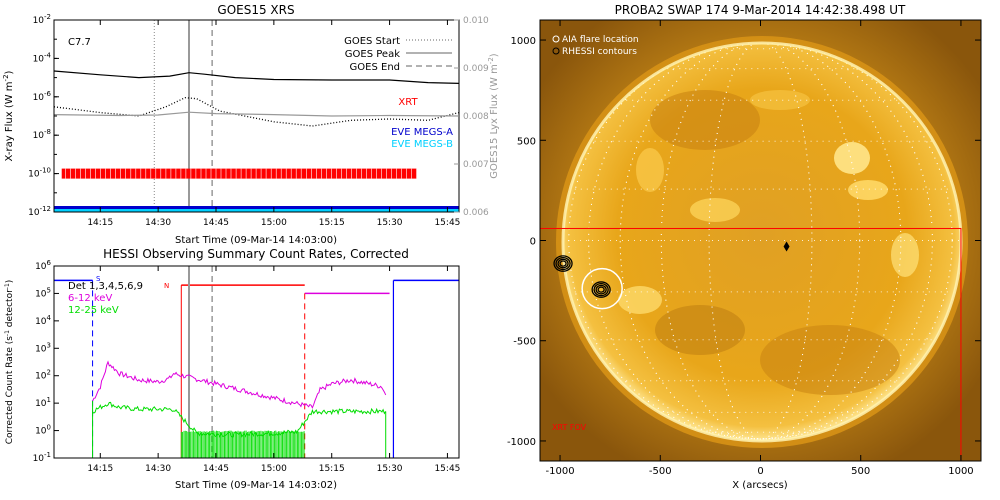 The image size is (1000, 500). Describe the element at coordinates (960, 471) in the screenshot. I see `swap-x-tick-label: 1000` at that location.